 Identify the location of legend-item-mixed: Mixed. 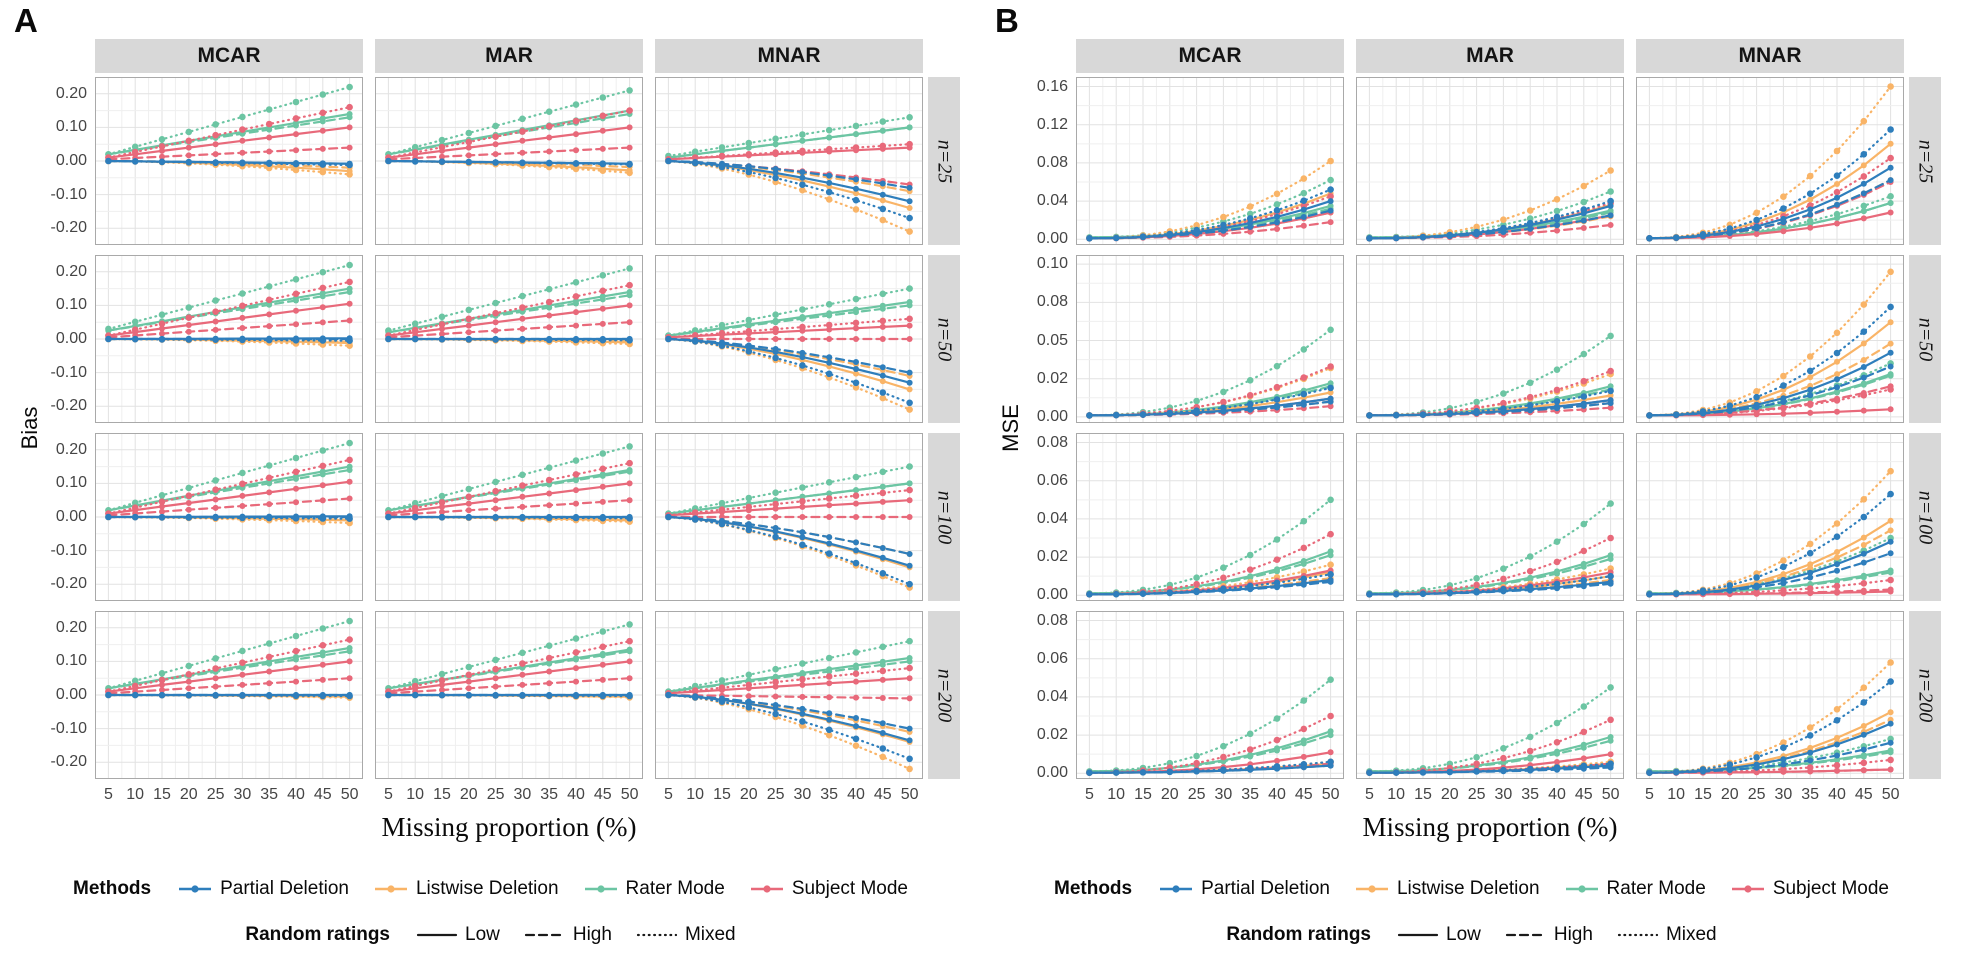
(1667, 935).